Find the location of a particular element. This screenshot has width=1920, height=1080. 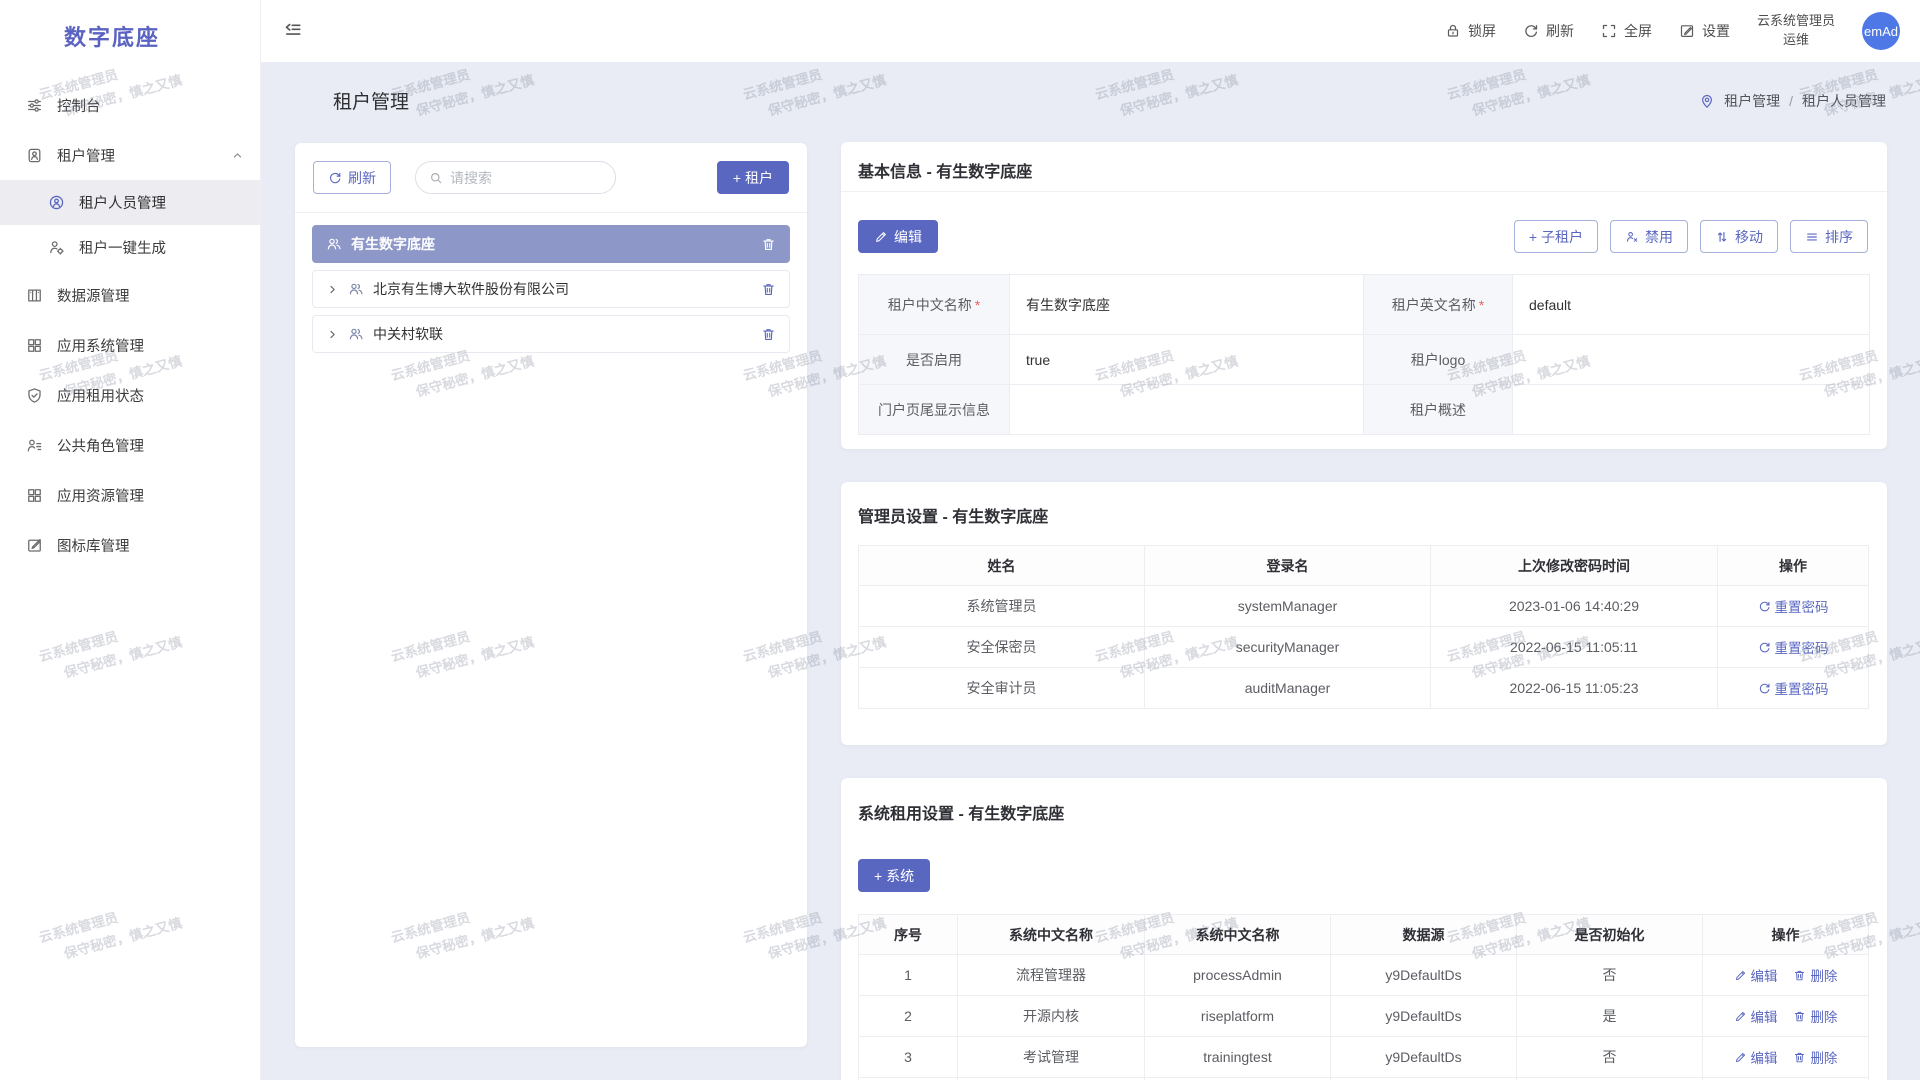

add-sub-tenant-button: + 子租户 is located at coordinates (1555, 236).